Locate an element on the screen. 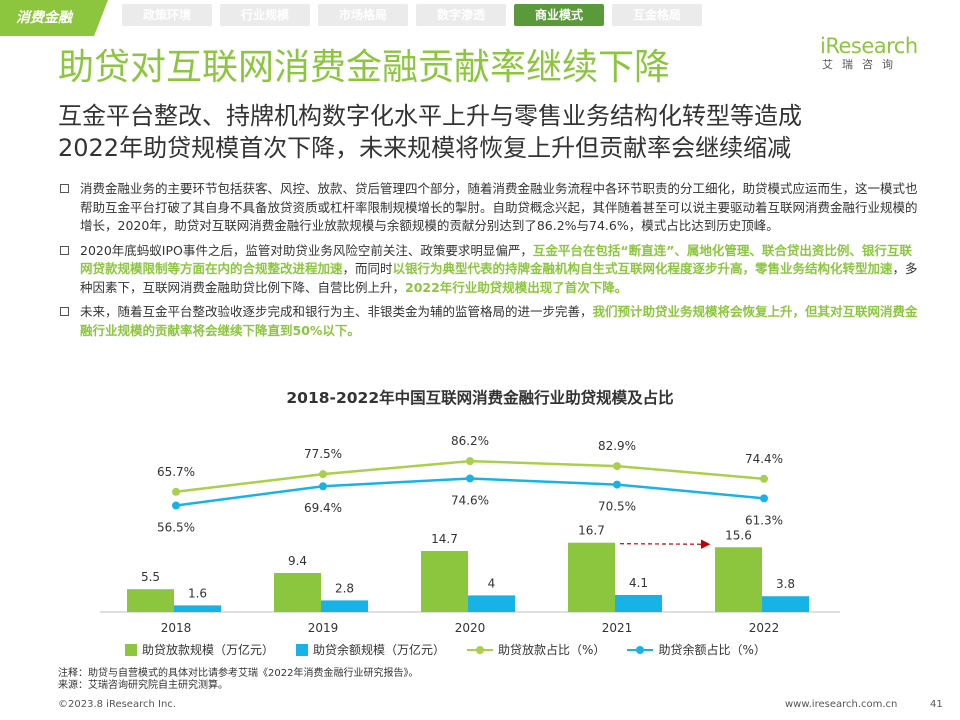  data-label-loan-share: 86.2% is located at coordinates (470, 441).